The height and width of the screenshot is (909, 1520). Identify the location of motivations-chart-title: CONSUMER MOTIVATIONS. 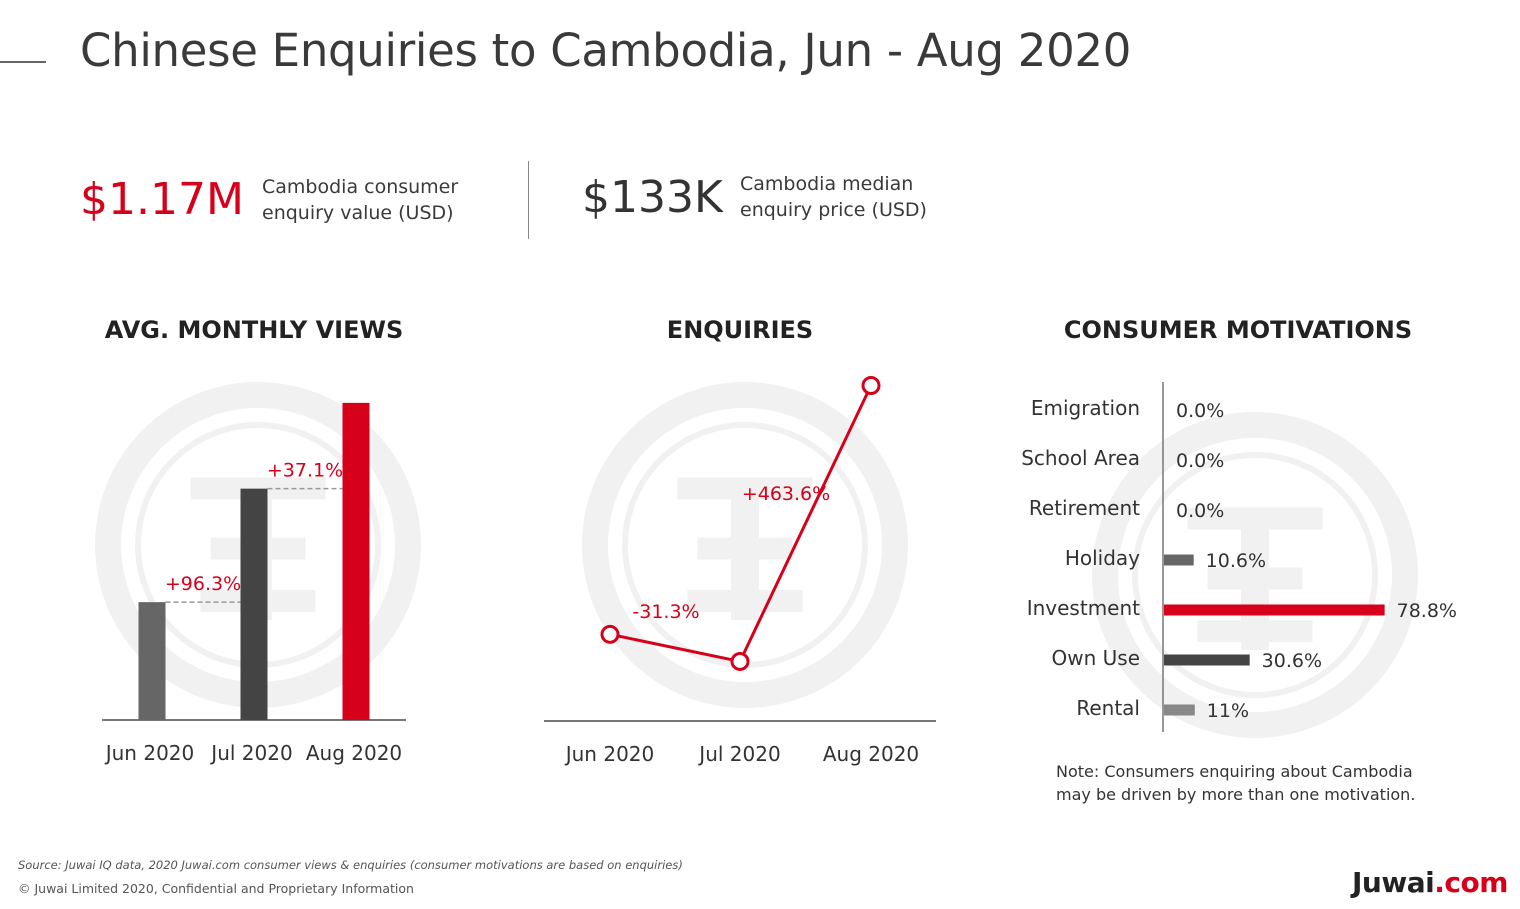
(1238, 330).